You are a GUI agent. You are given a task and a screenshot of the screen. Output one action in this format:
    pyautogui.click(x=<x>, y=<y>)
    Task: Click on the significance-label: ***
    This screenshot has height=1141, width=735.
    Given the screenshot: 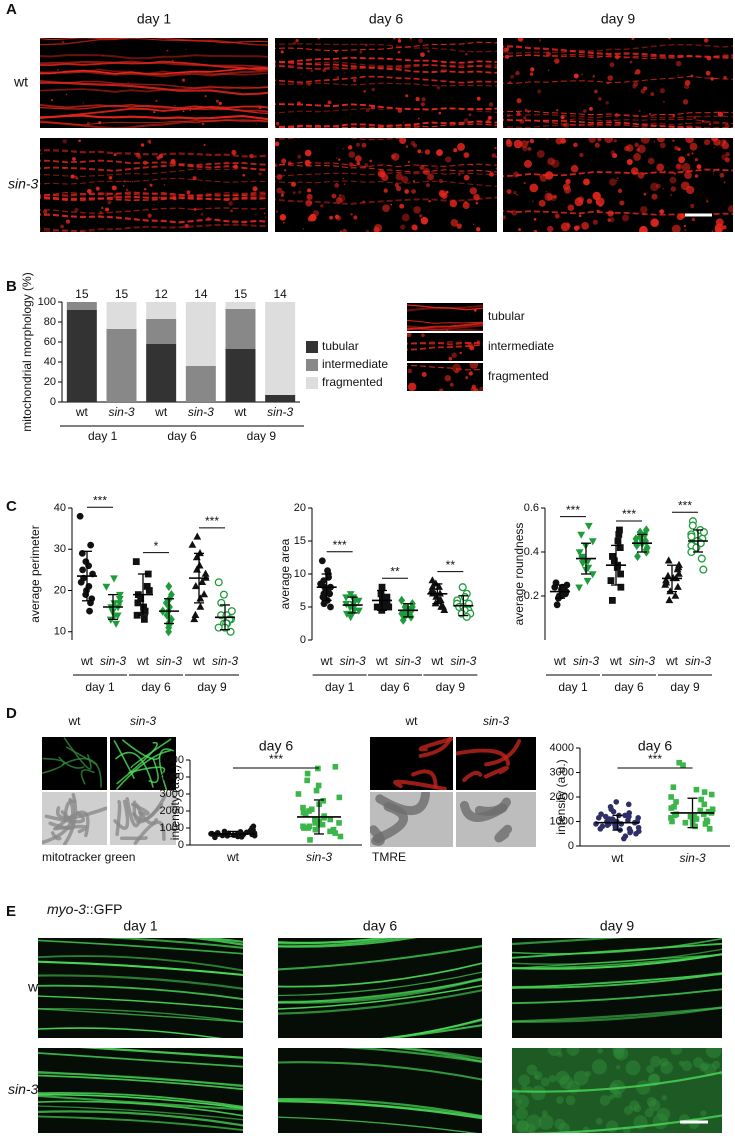 What is the action you would take?
    pyautogui.click(x=340, y=545)
    